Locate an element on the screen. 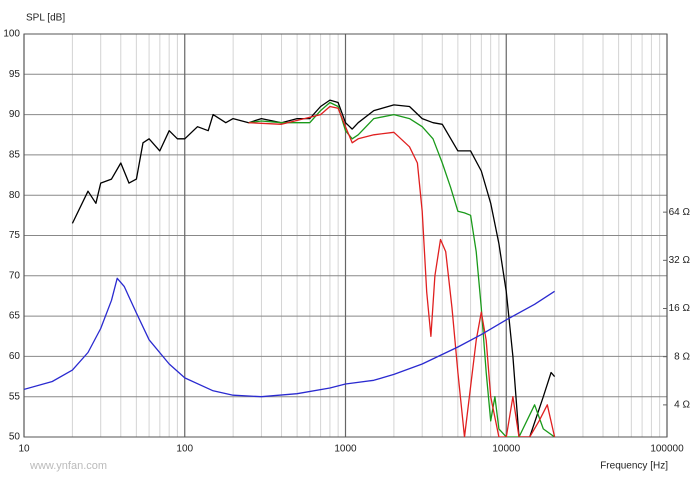 The image size is (695, 479). y-tick-label: 60 is located at coordinates (15, 356).